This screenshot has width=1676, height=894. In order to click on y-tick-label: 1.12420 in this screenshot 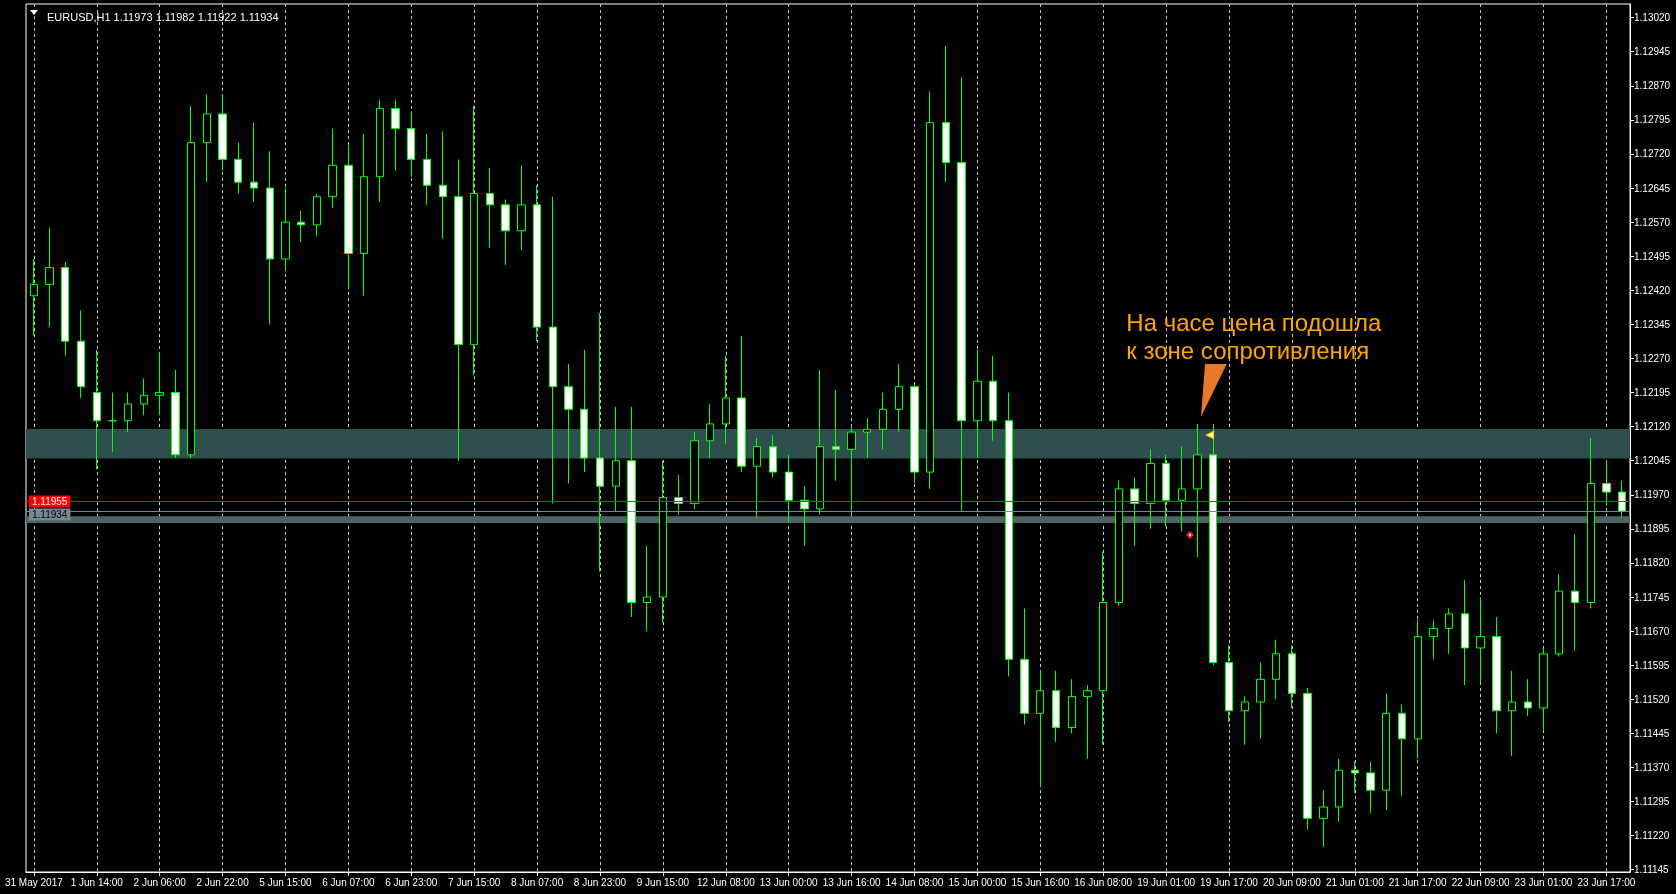, I will do `click(1652, 290)`.